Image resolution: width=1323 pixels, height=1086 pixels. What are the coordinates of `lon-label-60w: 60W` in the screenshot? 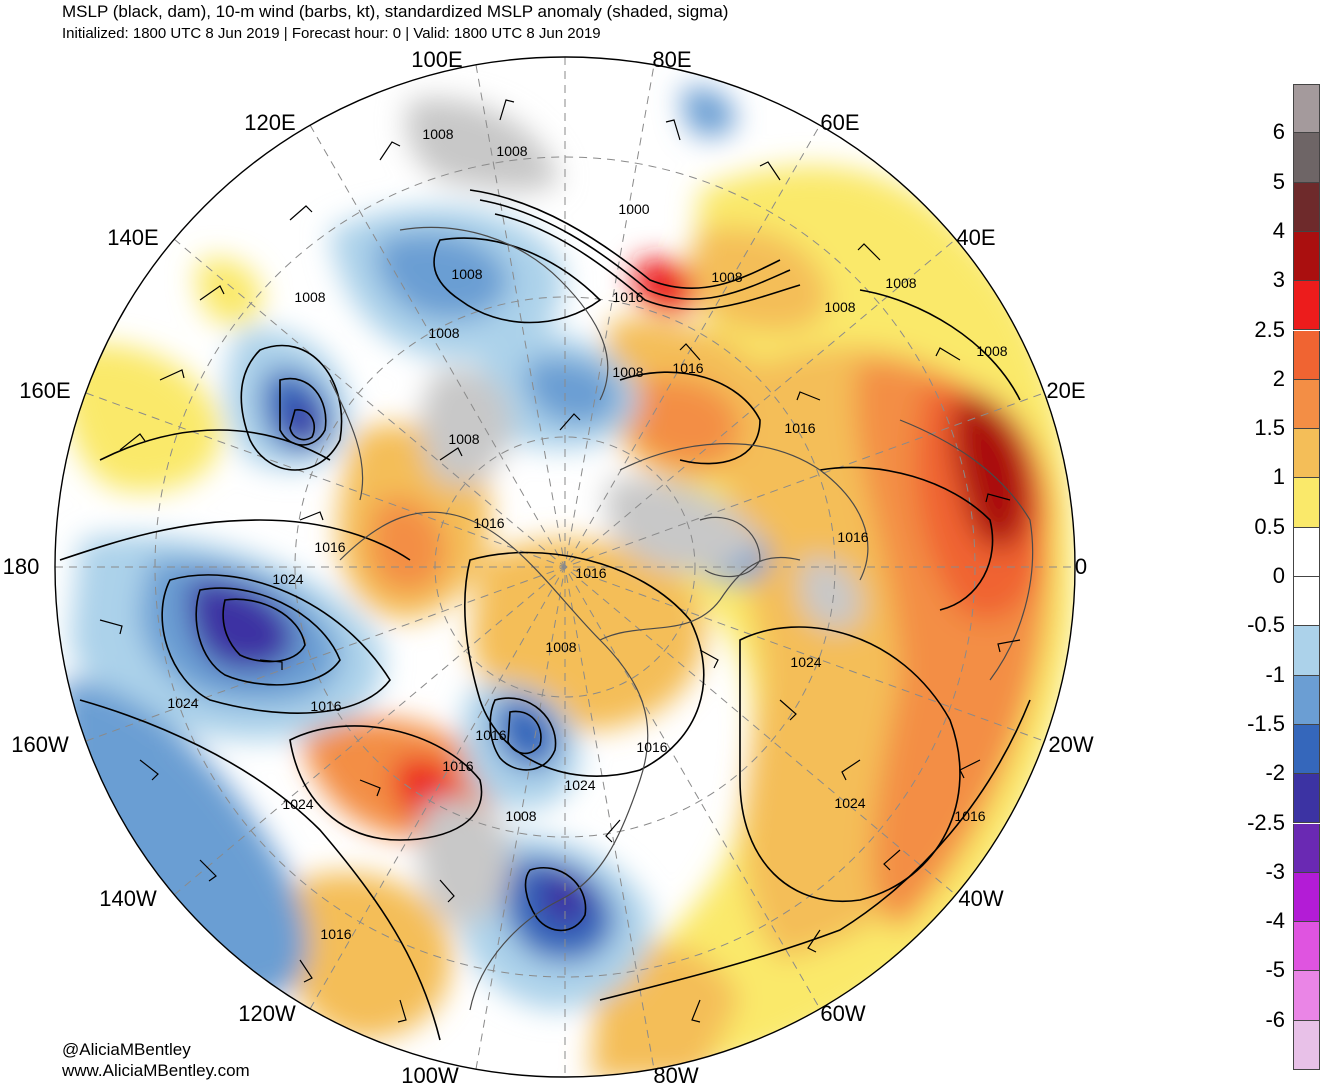 It's located at (842, 1013).